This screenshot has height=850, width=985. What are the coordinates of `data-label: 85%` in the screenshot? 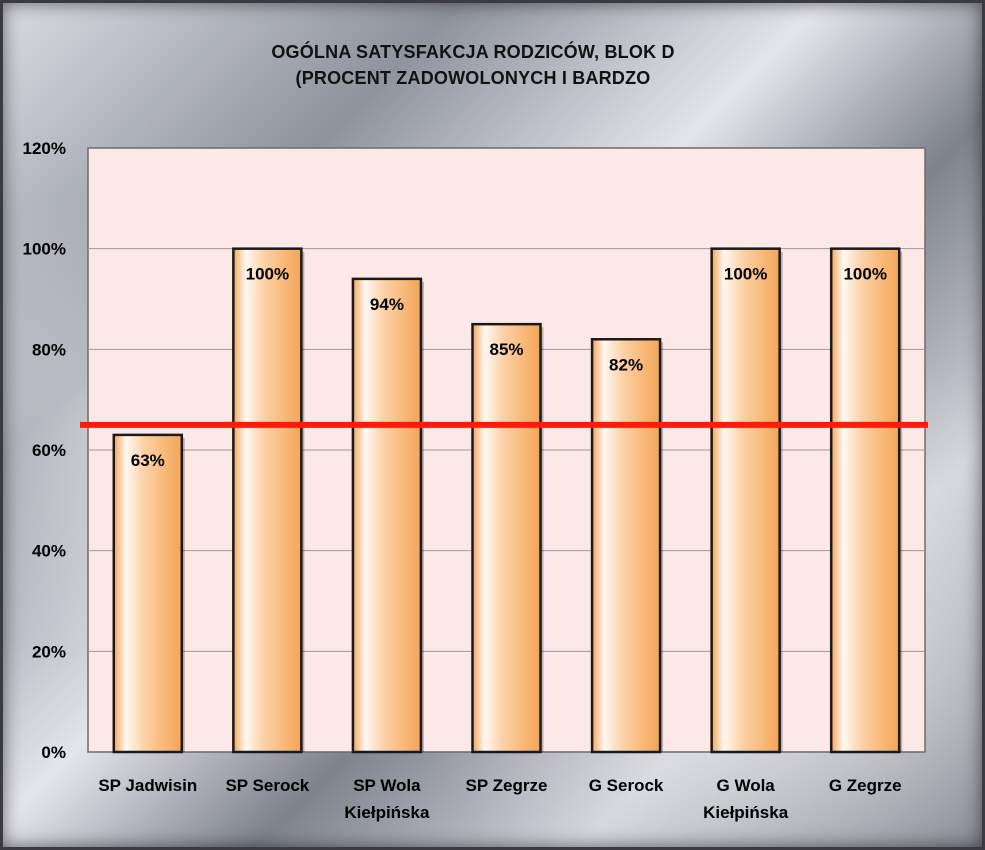 It's located at (506, 349).